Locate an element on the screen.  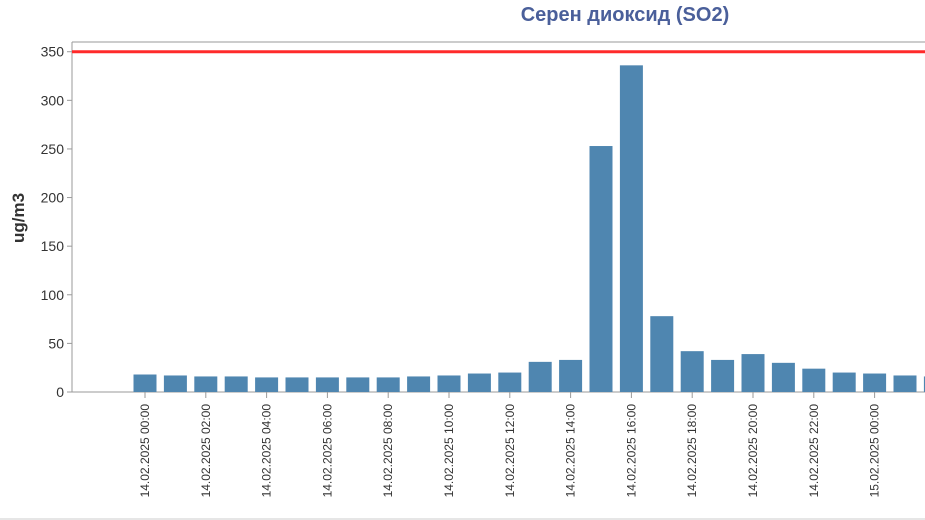
x-tick-label: 14.02.2025 14:00 is located at coordinates (571, 451).